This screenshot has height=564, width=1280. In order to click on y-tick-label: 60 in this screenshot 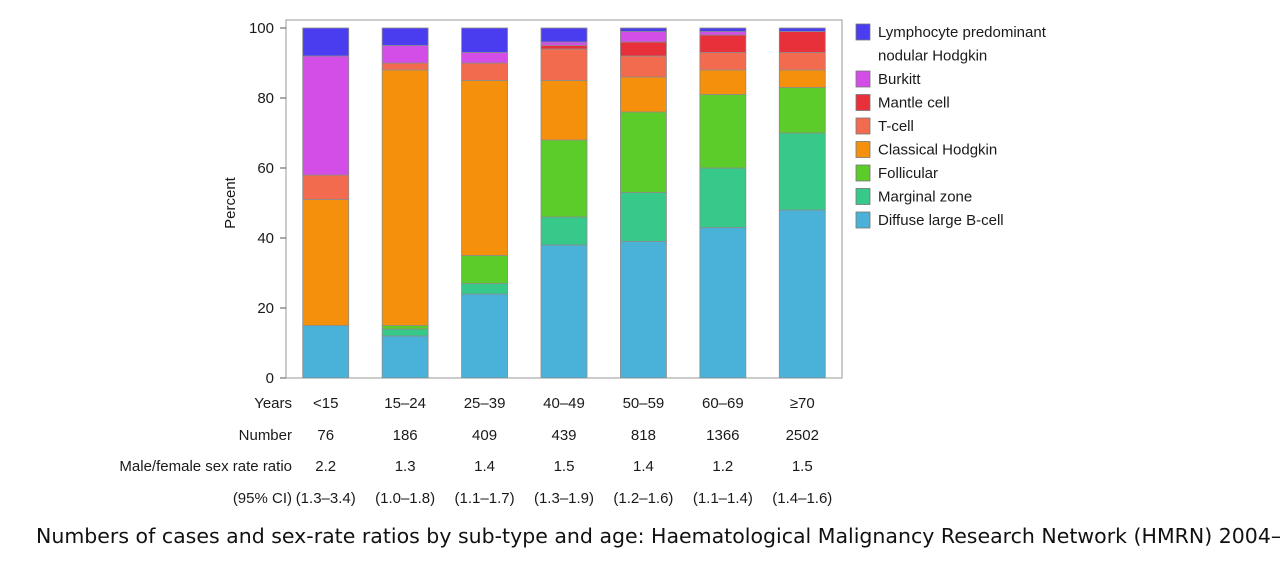, I will do `click(265, 168)`.